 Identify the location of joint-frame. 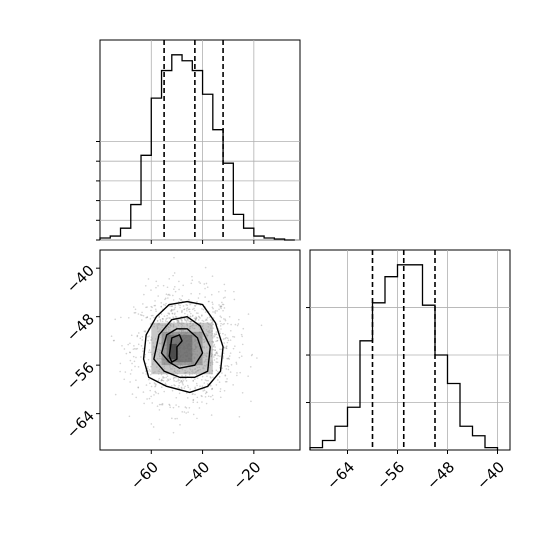
(200, 350).